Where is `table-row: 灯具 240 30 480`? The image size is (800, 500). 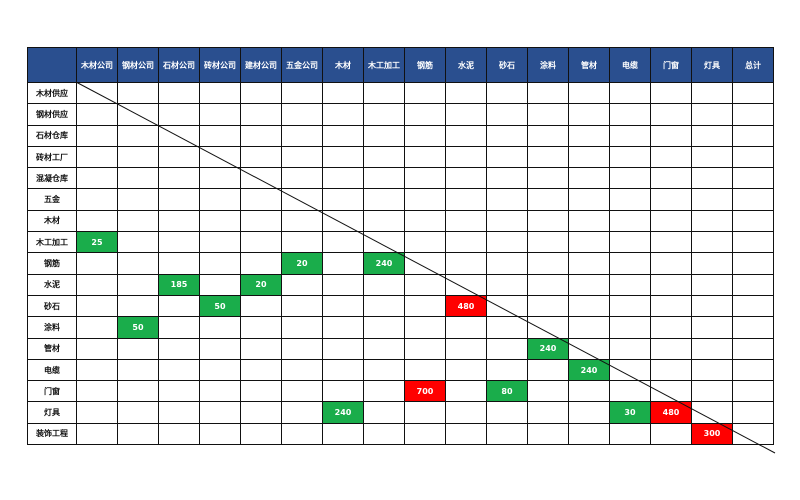
table-row: 灯具 240 30 480 is located at coordinates (400, 412).